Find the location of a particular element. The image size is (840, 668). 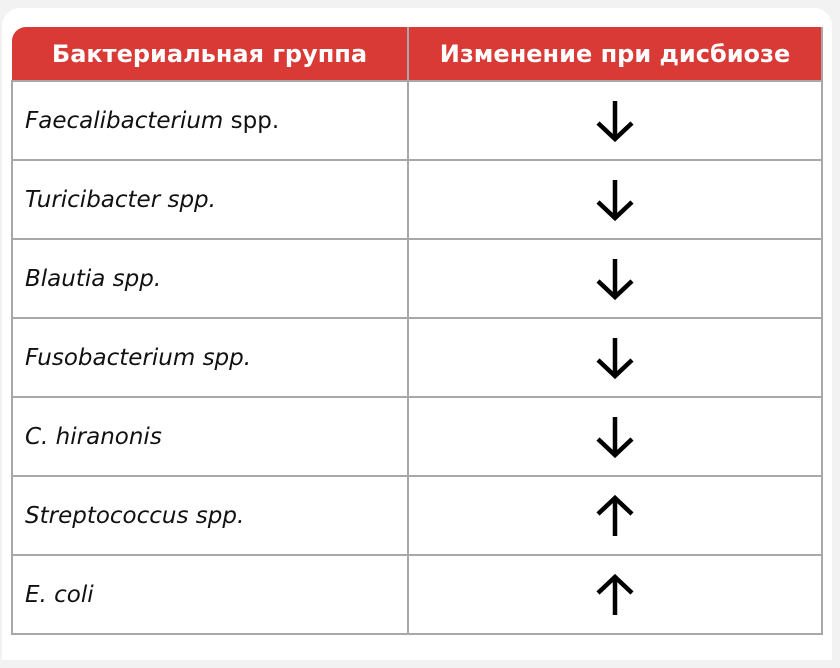

table-row: Blautia spp. is located at coordinates (417, 278).